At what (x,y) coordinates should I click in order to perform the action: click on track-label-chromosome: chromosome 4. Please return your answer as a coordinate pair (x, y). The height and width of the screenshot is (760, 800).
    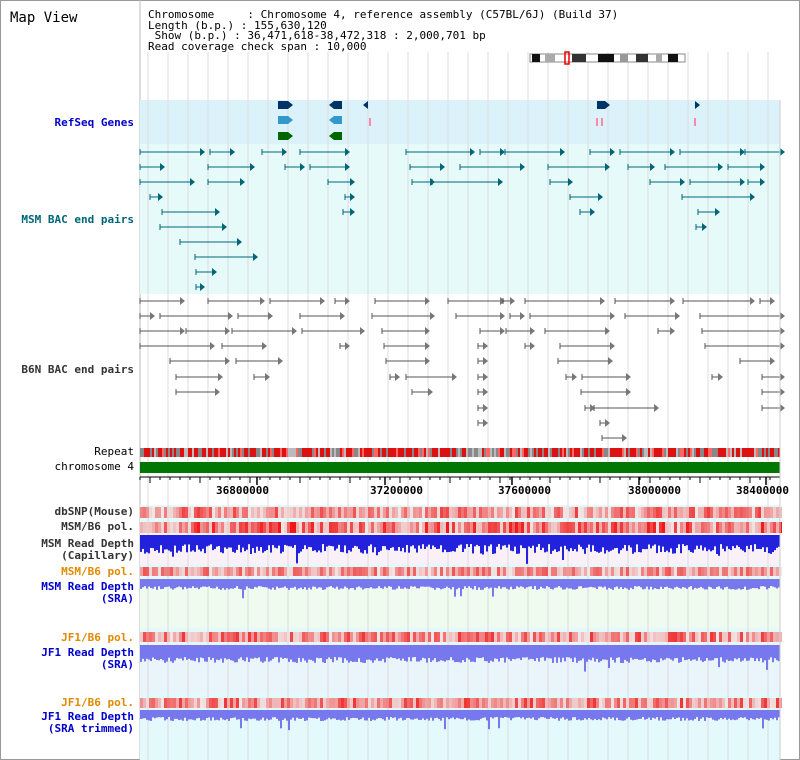
    Looking at the image, I should click on (94, 466).